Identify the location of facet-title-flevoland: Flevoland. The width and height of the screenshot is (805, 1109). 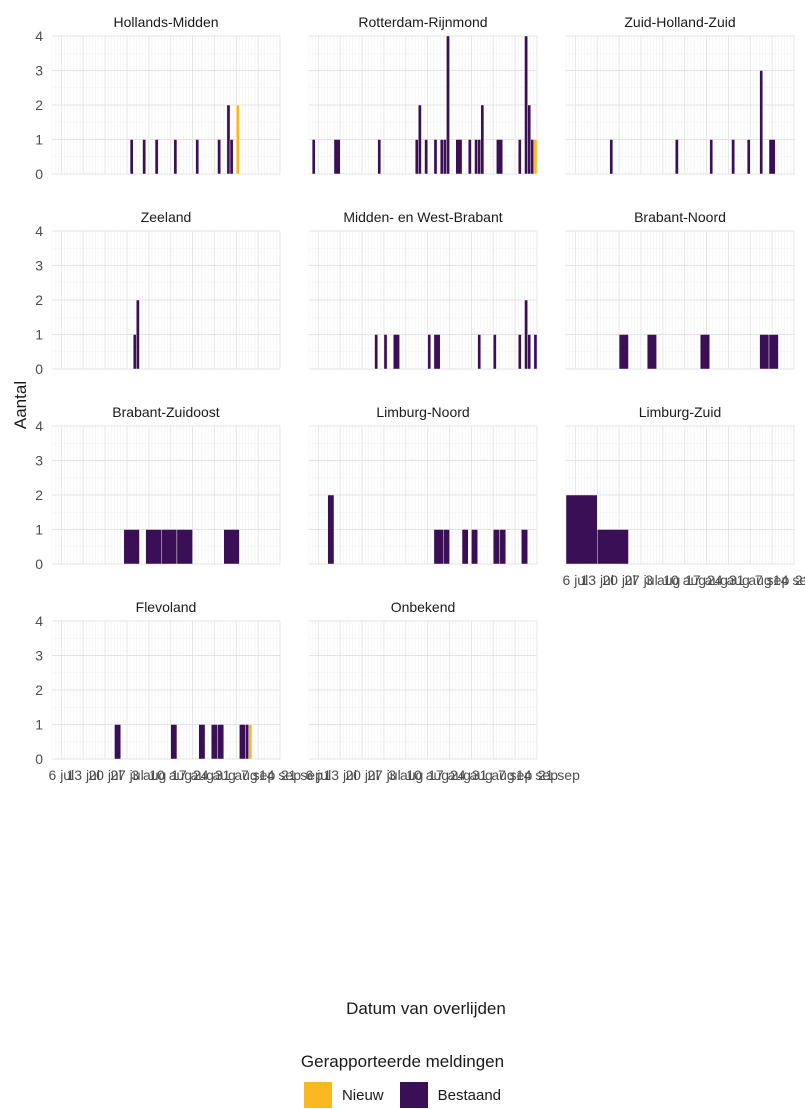
(166, 607).